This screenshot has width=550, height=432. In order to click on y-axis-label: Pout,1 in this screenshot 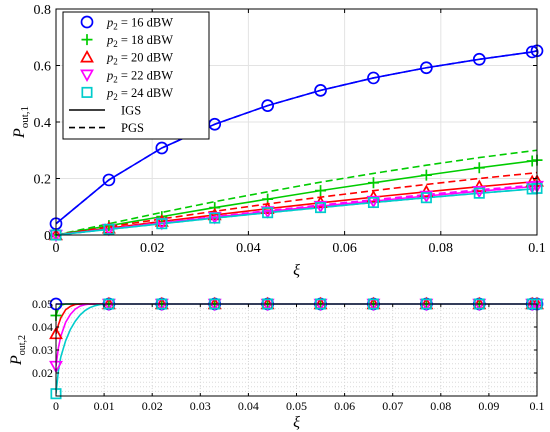, I will do `click(21, 122)`.